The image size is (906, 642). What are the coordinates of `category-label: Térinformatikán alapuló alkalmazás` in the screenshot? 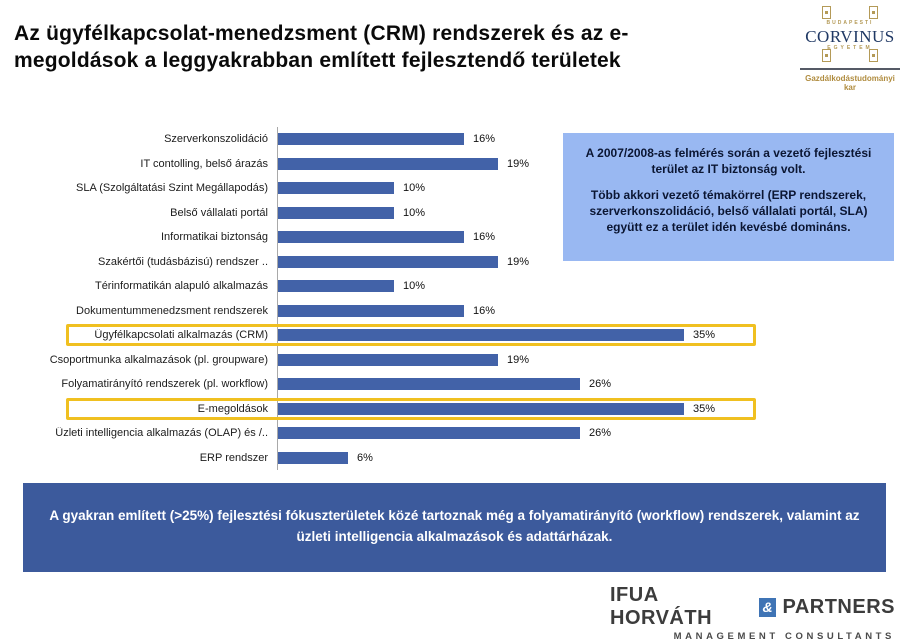 It's located at (181, 286).